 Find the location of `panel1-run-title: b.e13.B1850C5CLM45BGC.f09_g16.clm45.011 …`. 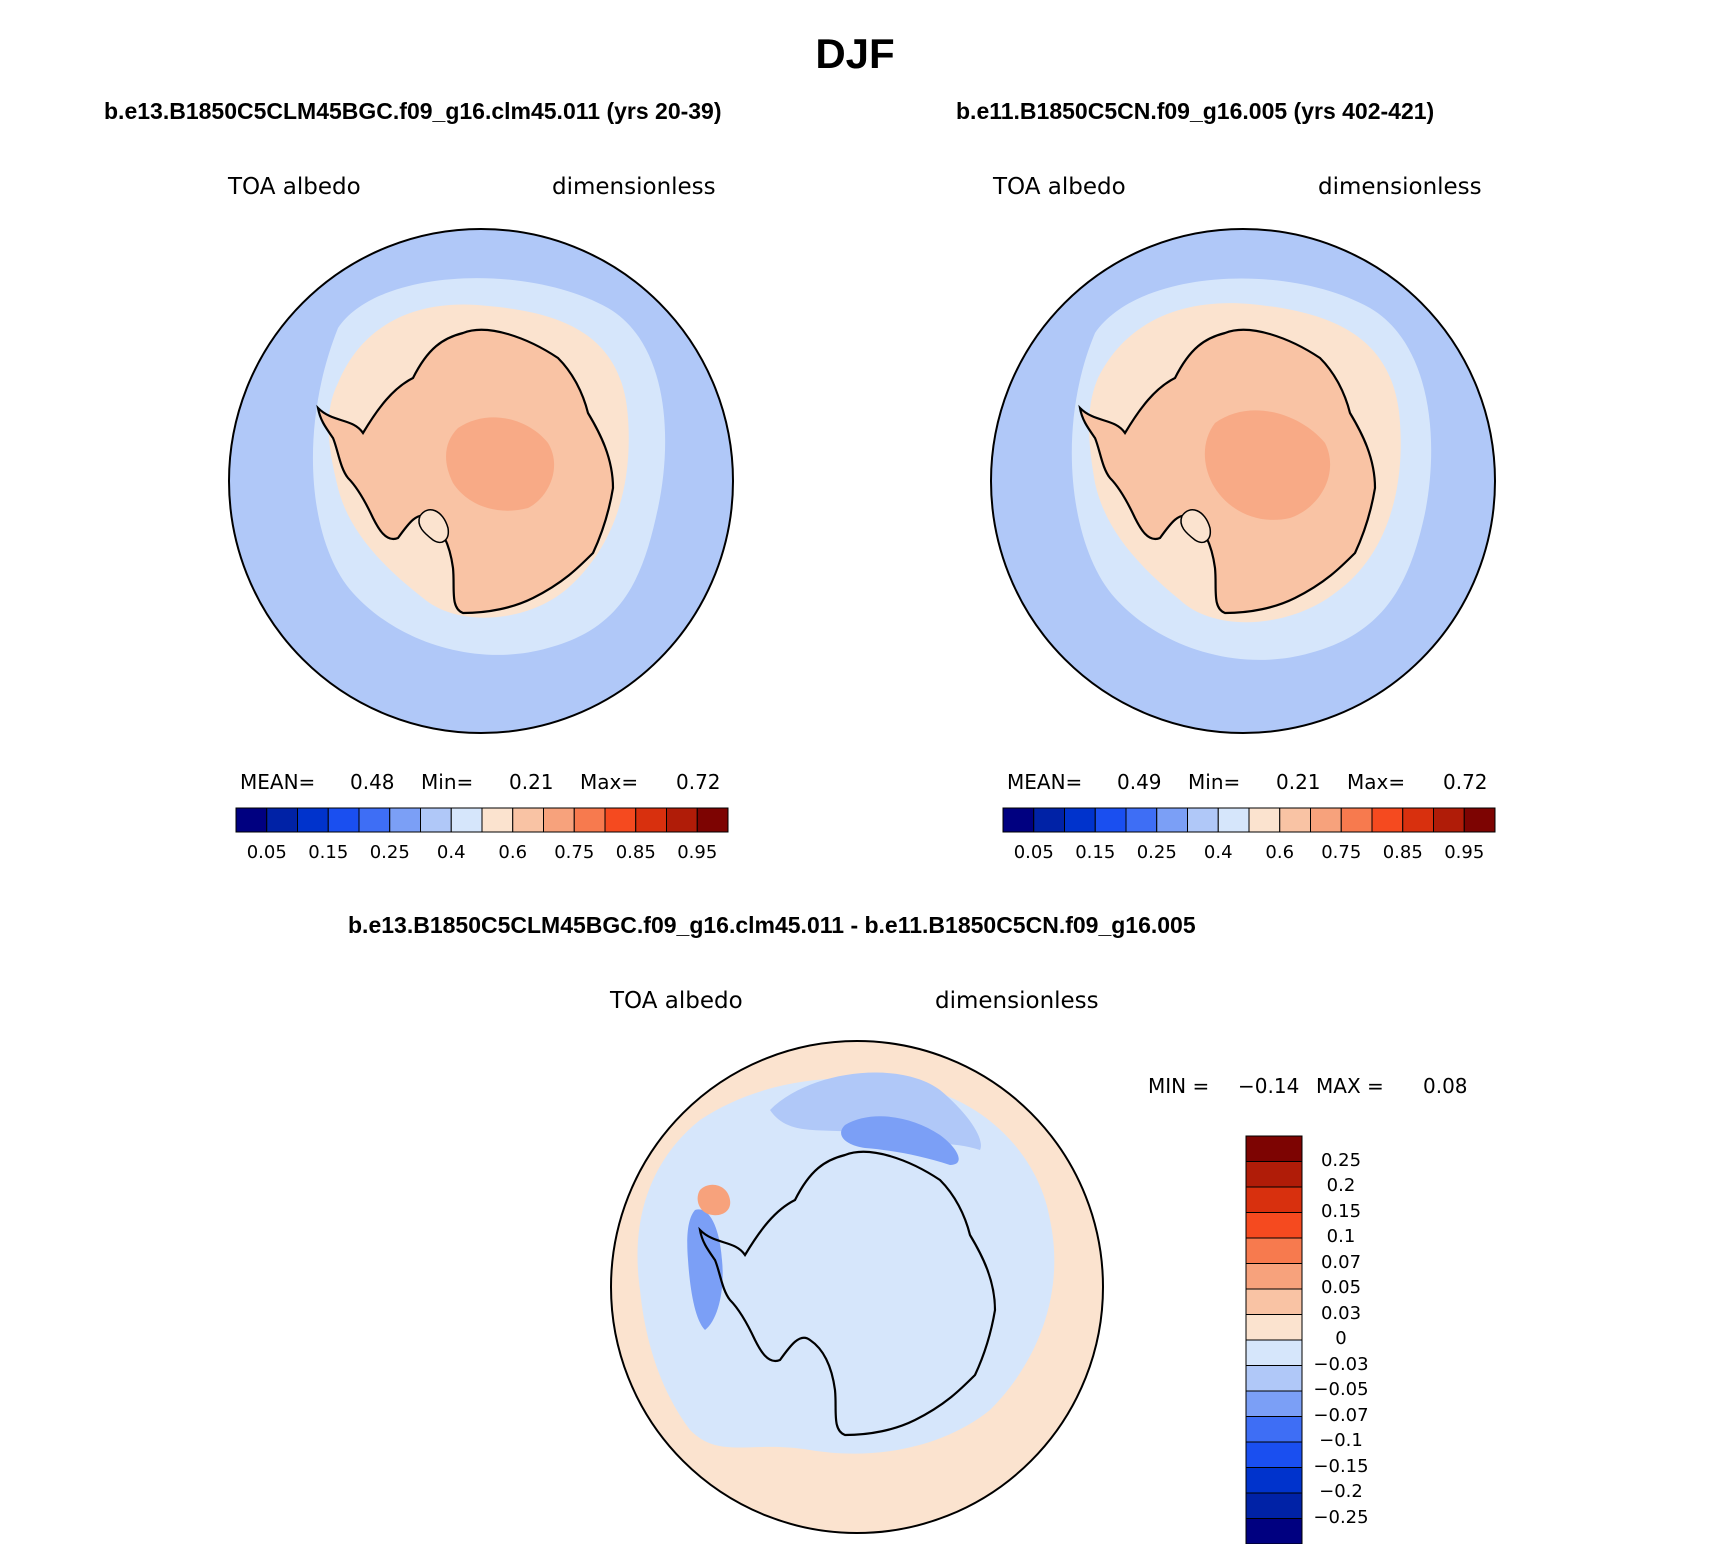

panel1-run-title: b.e13.B1850C5CLM45BGC.f09_g16.clm45.011 … is located at coordinates (413, 111).